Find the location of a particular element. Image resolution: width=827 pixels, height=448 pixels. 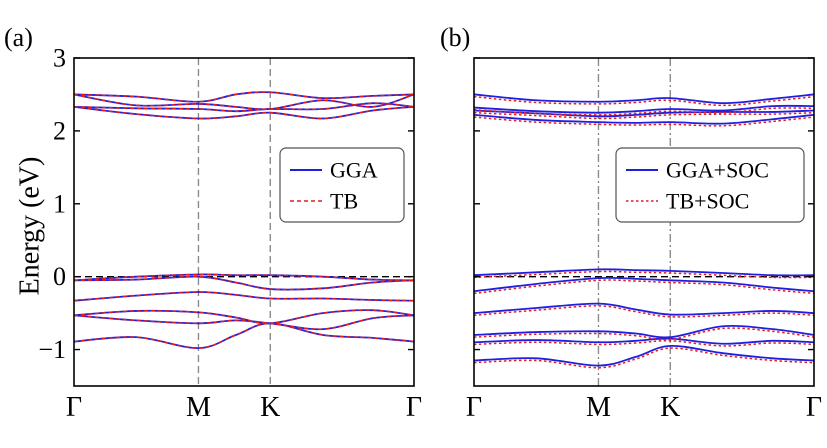

y-tick-label: 0 is located at coordinates (59, 276).